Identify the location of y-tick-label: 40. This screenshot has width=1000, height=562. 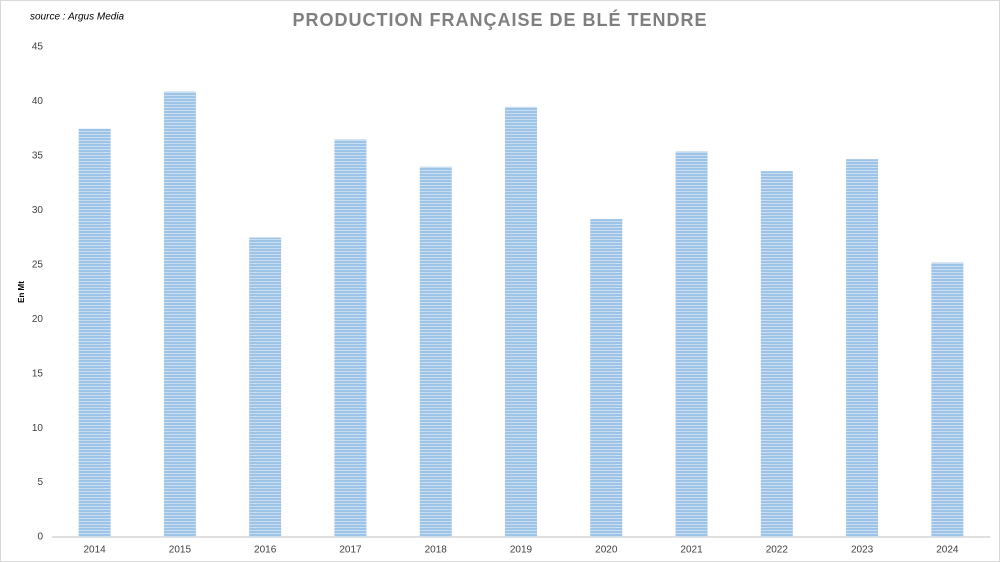
(38, 101).